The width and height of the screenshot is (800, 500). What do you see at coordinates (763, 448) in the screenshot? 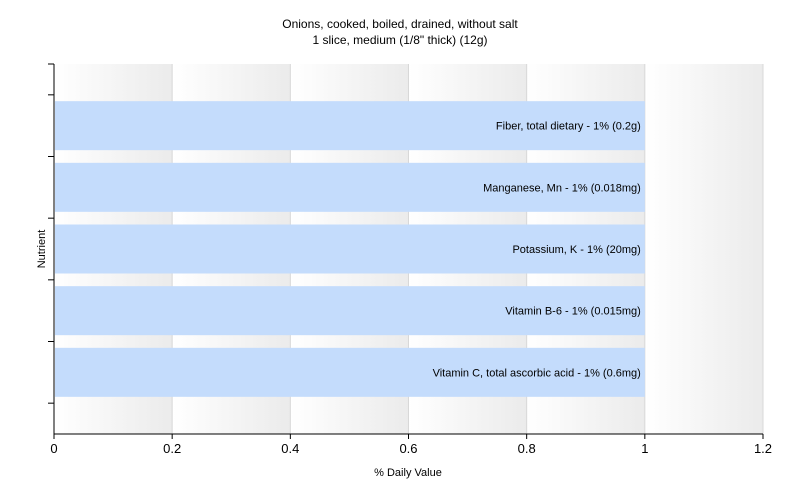
I see `x-tick-label: 1.2` at bounding box center [763, 448].